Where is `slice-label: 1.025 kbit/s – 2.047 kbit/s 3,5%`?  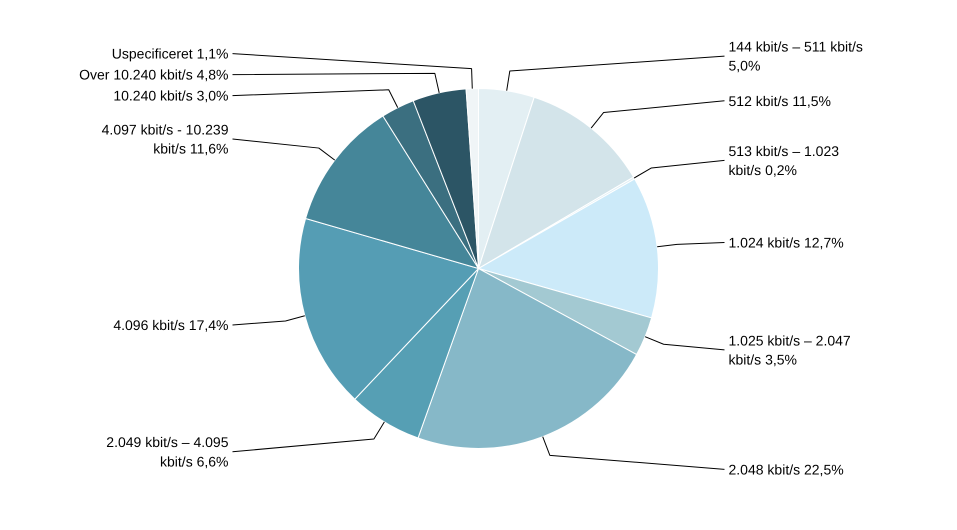 slice-label: 1.025 kbit/s – 2.047 kbit/s 3,5% is located at coordinates (789, 350).